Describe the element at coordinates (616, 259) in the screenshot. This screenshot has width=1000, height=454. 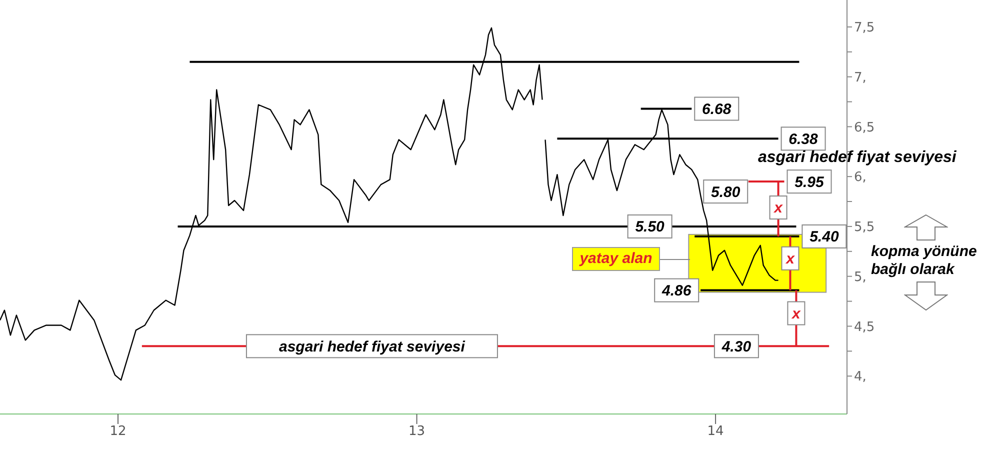
I see `annotation: yatay alan` at that location.